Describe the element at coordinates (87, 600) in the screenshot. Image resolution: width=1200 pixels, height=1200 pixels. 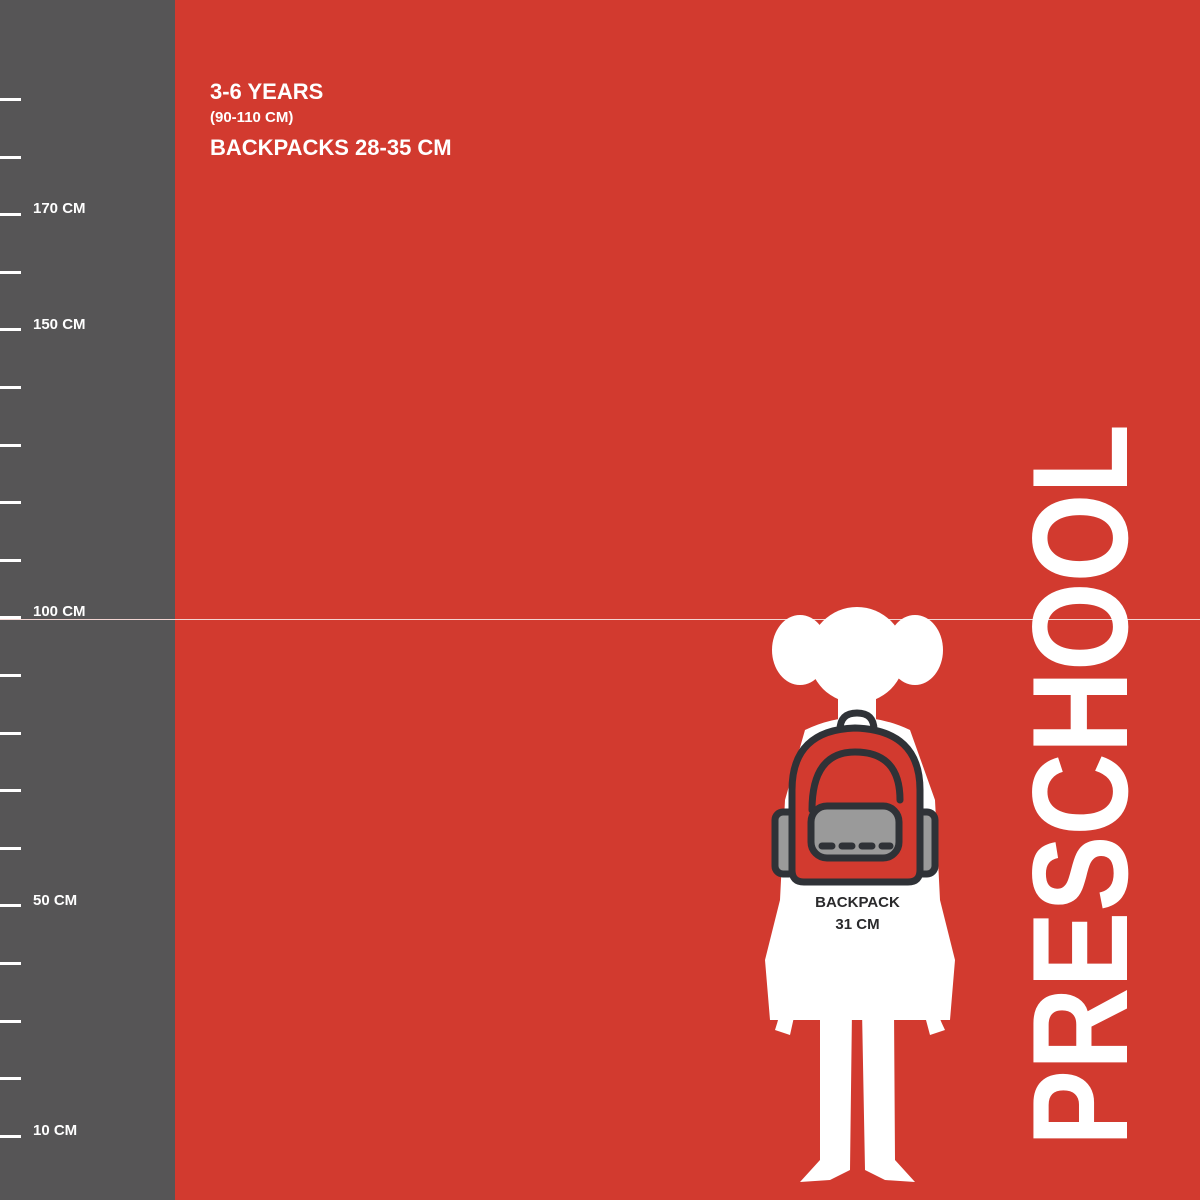
I see `height-ruler` at that location.